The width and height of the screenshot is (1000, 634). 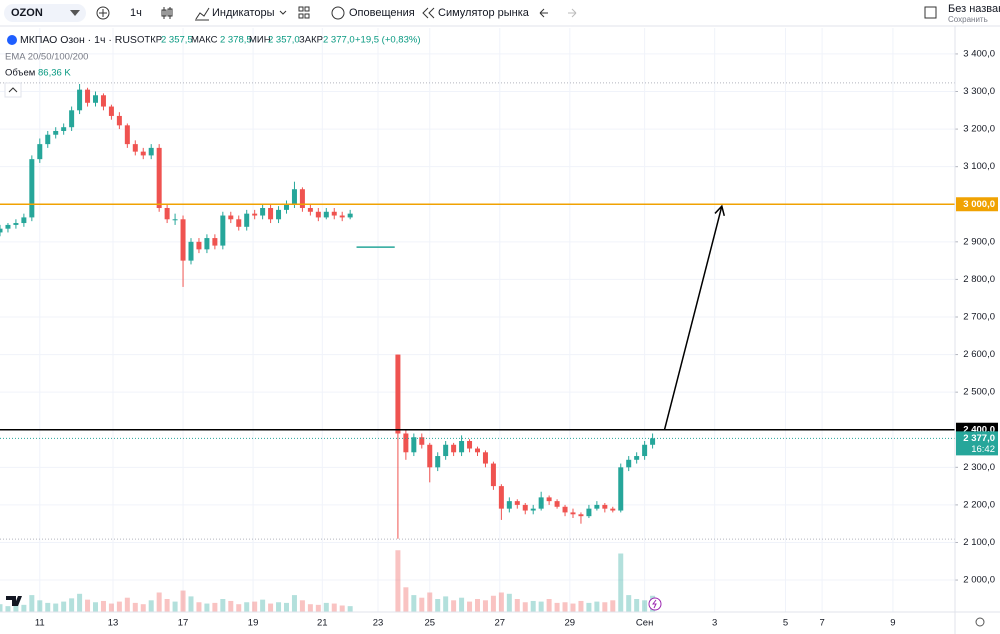 What do you see at coordinates (644, 623) in the screenshot?
I see `x-tick-label: Сен` at bounding box center [644, 623].